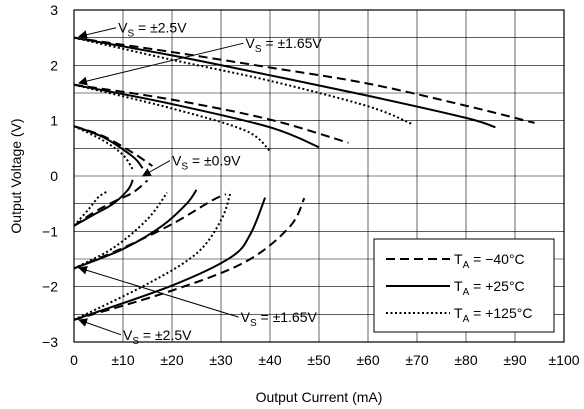 This screenshot has width=584, height=409. What do you see at coordinates (171, 360) in the screenshot?
I see `x-tick-label: ±20` at bounding box center [171, 360].